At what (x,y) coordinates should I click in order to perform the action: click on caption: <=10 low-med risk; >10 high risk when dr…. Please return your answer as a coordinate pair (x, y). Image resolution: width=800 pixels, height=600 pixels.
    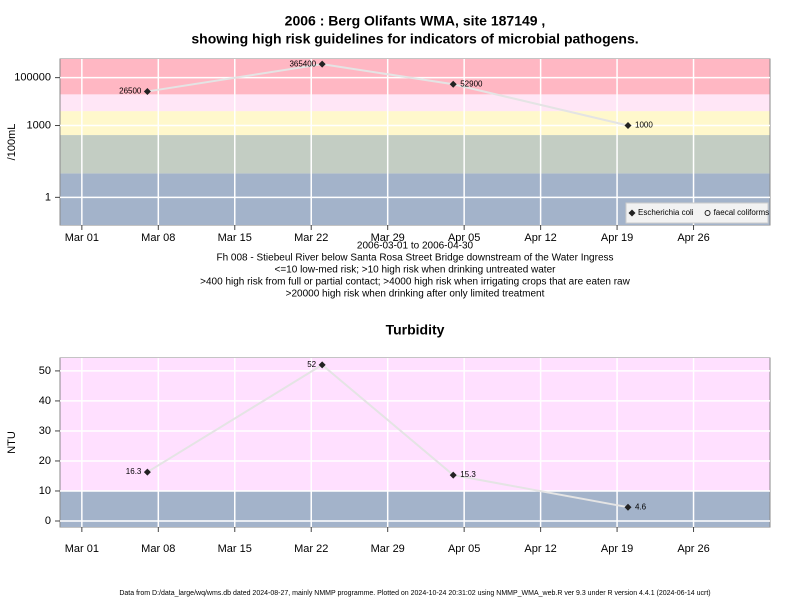
    Looking at the image, I should click on (416, 270).